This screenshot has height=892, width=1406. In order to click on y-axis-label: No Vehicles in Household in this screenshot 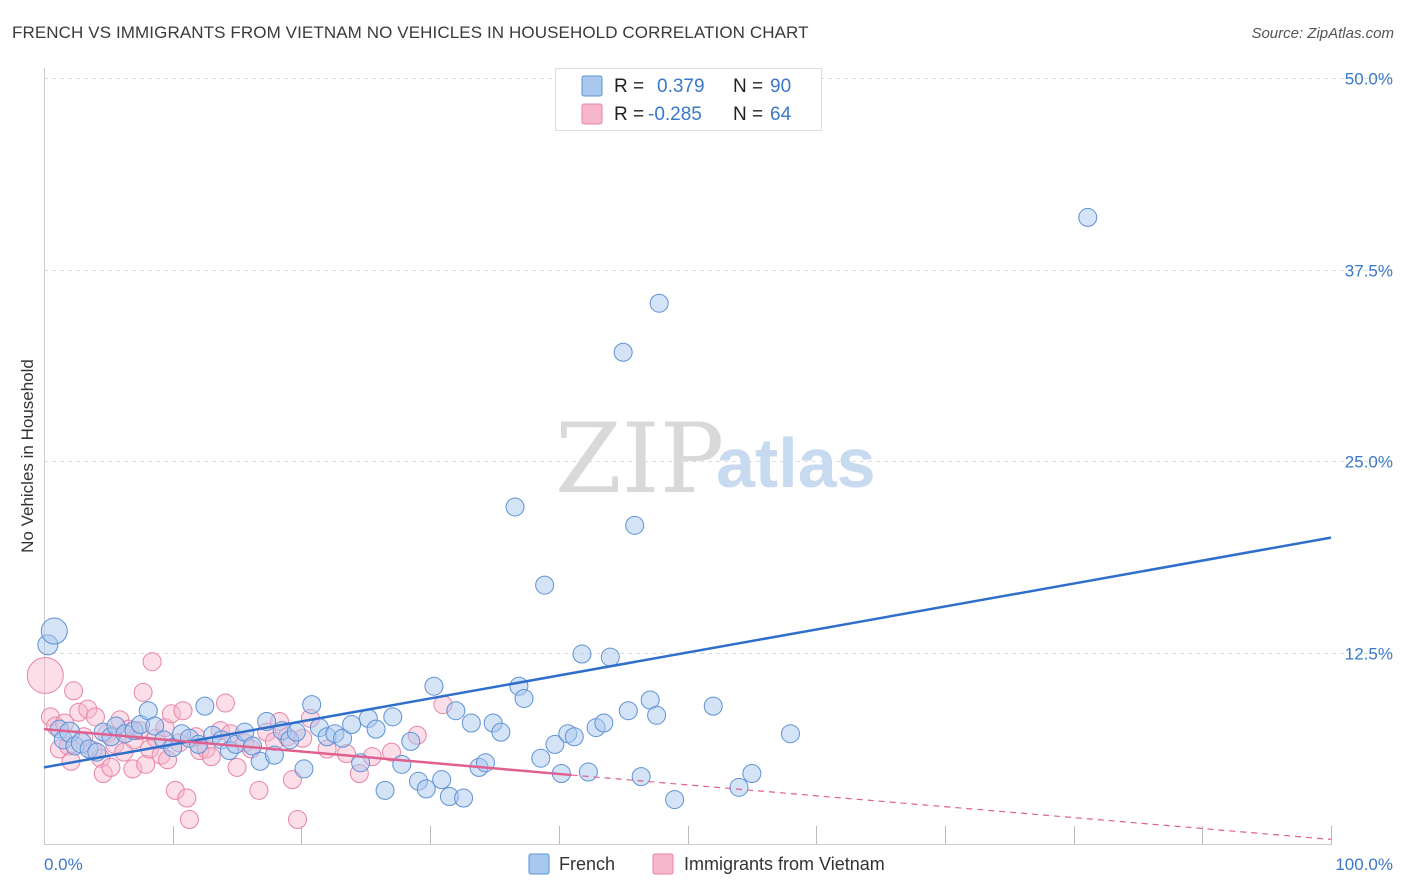, I will do `click(27, 456)`.